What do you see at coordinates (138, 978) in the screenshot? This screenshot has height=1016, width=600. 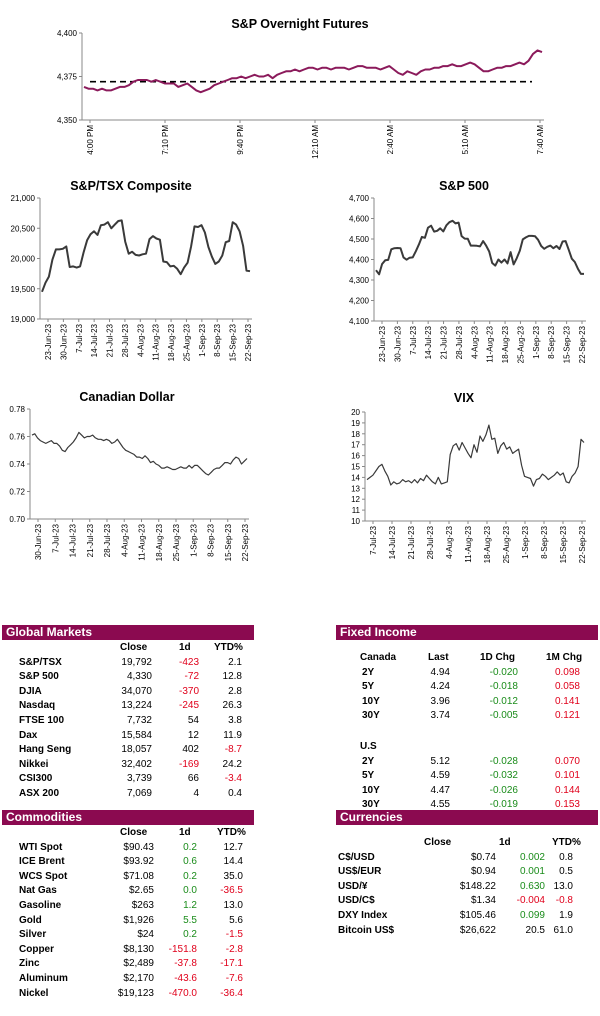 I see `close-value: $2,170` at bounding box center [138, 978].